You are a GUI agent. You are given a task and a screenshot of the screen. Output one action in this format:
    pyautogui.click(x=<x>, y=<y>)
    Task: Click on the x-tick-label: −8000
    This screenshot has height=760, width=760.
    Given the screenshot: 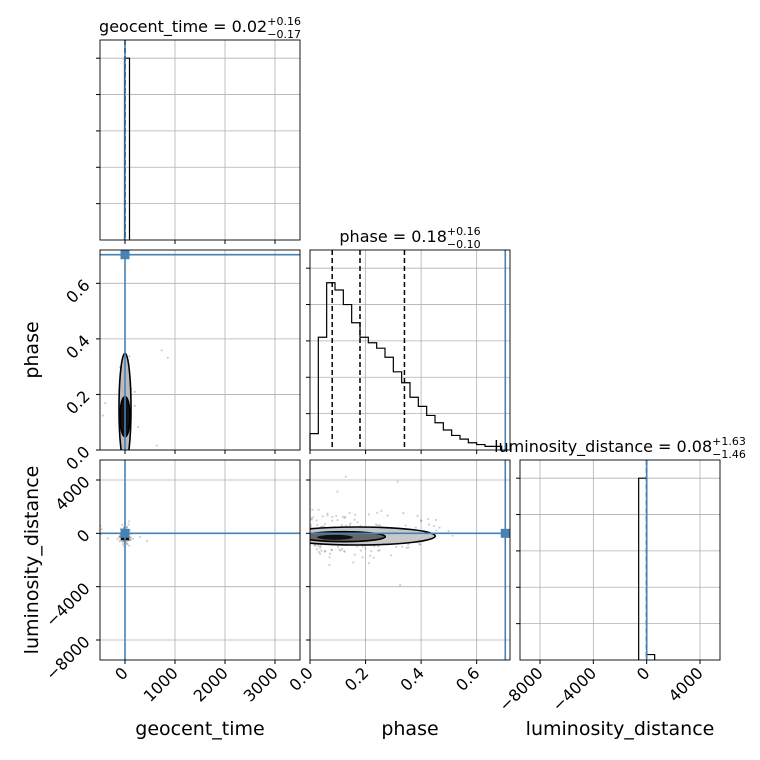 What is the action you would take?
    pyautogui.click(x=521, y=689)
    